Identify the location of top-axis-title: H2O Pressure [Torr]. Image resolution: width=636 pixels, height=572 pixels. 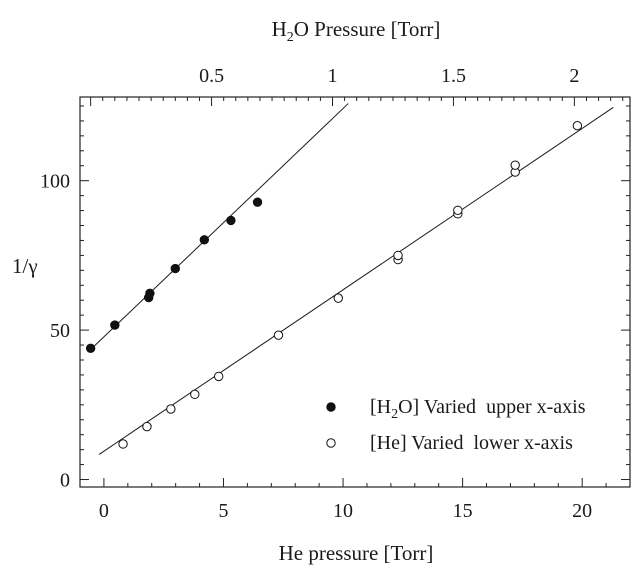
(356, 31).